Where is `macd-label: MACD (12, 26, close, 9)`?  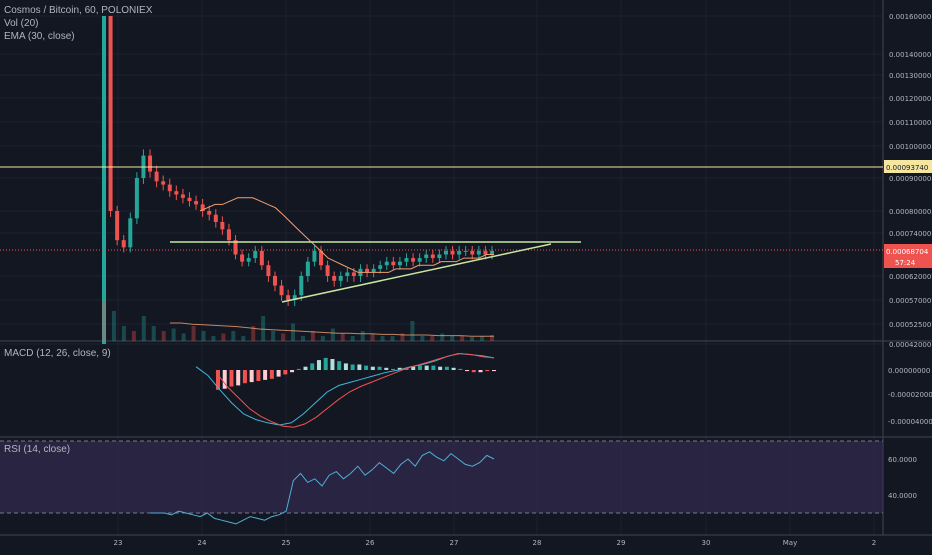 macd-label: MACD (12, 26, close, 9) is located at coordinates (57, 353).